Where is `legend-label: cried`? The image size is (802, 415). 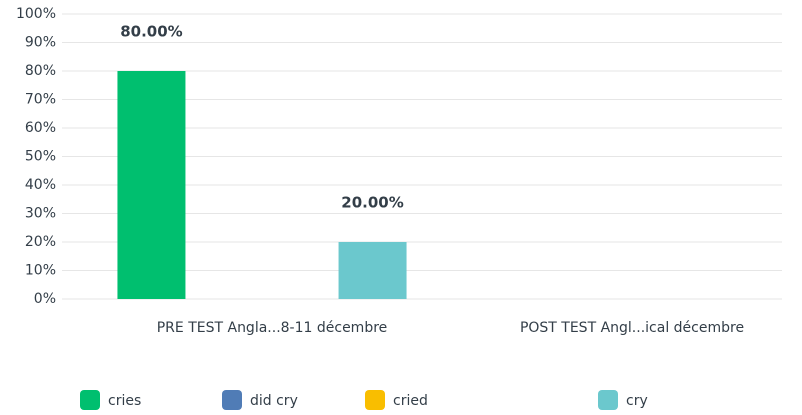 legend-label: cried is located at coordinates (410, 401).